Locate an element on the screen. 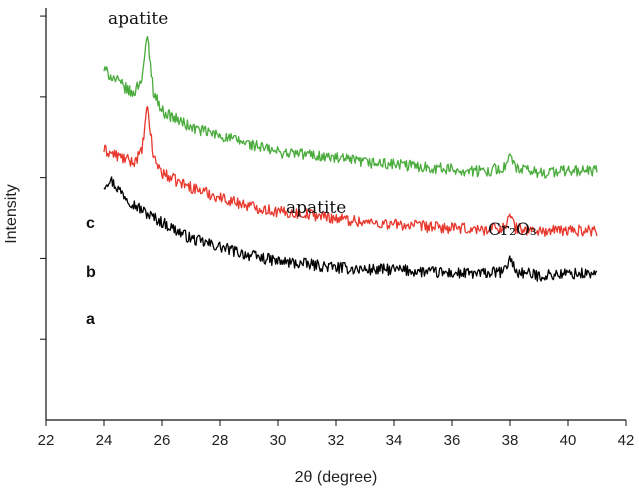  sample-label-b: b is located at coordinates (91, 272).